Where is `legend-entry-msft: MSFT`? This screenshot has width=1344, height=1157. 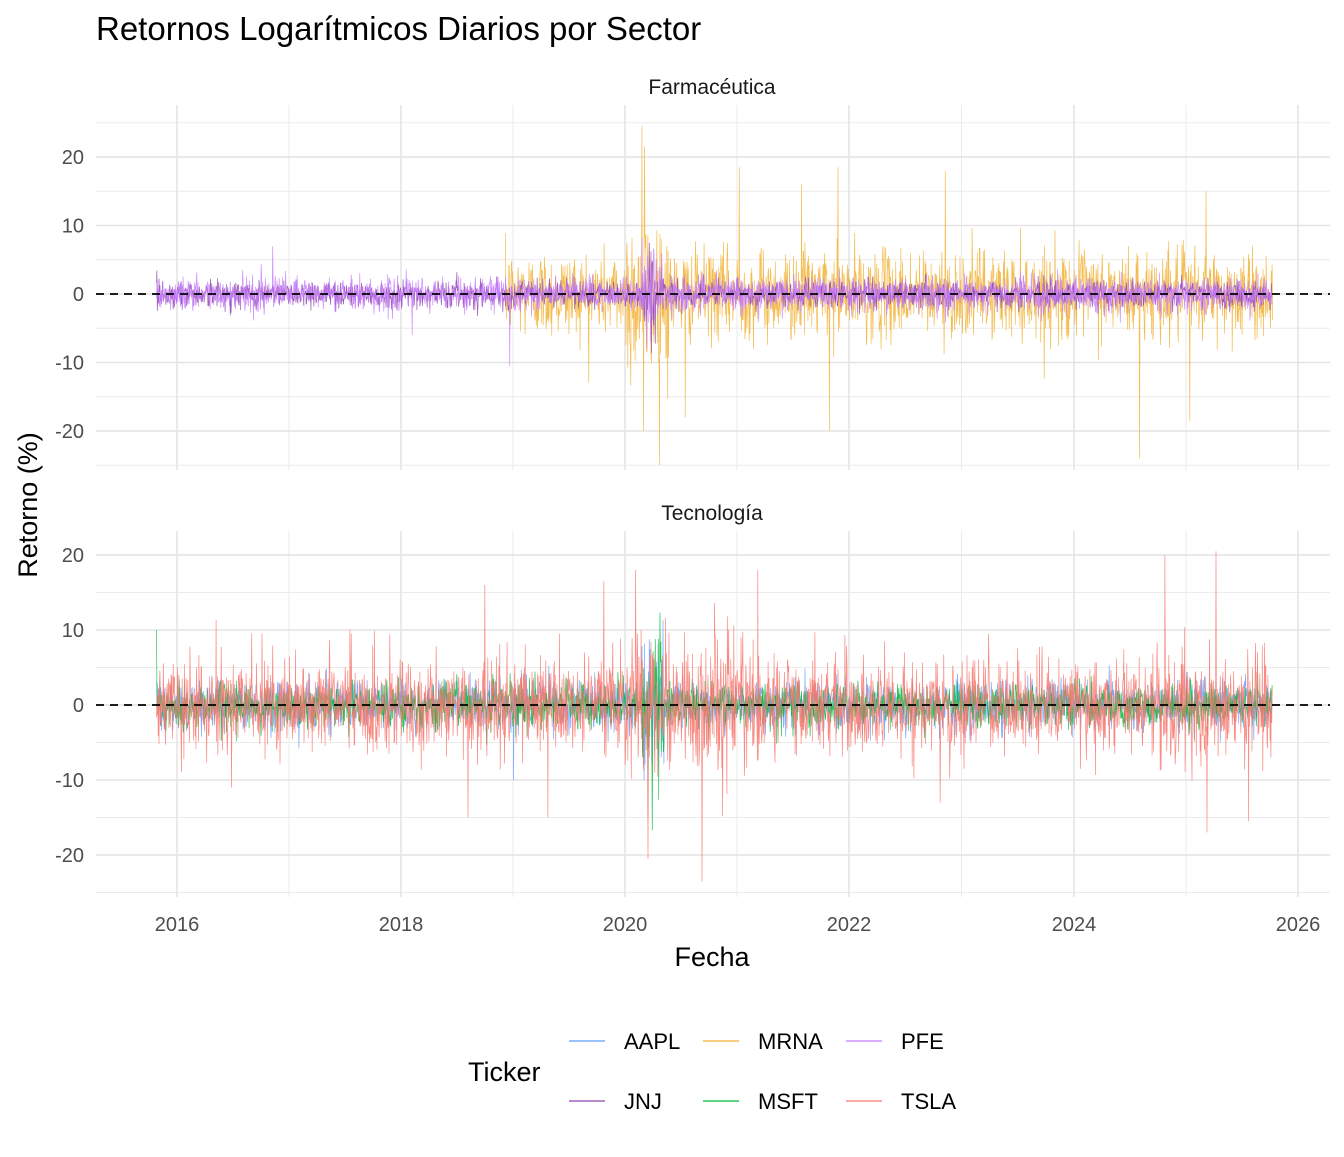
legend-entry-msft: MSFT is located at coordinates (760, 1101).